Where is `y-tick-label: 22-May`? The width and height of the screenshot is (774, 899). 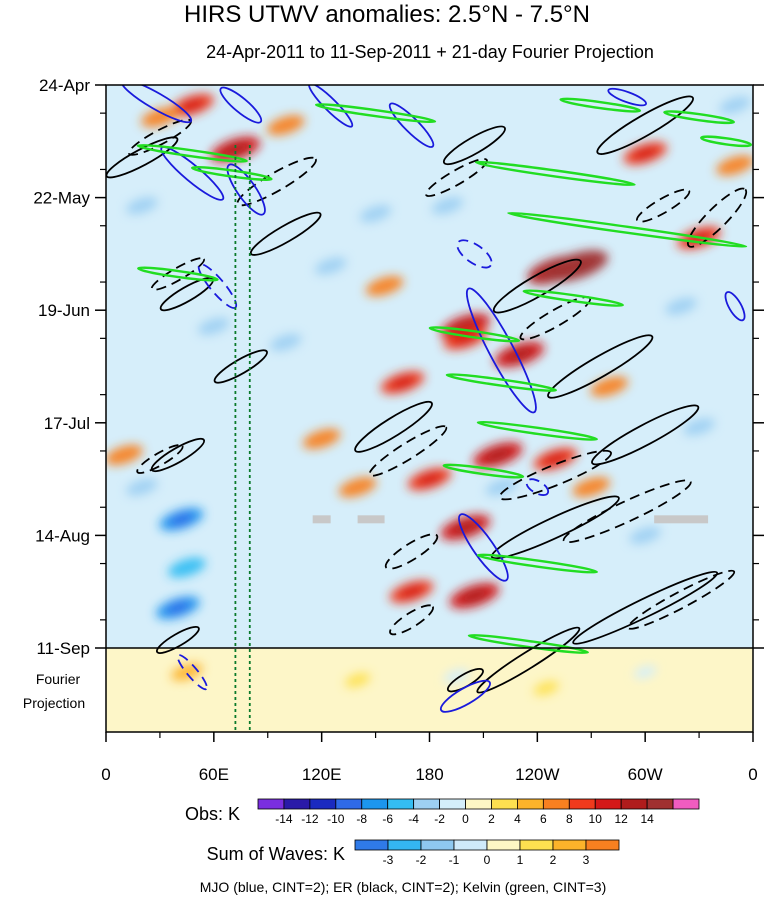 y-tick-label: 22-May is located at coordinates (61, 198).